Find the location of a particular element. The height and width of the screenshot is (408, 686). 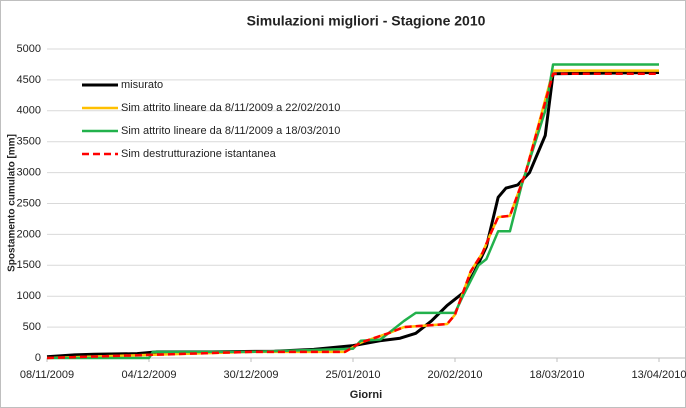

x-axis-label: Giorni is located at coordinates (366, 395).